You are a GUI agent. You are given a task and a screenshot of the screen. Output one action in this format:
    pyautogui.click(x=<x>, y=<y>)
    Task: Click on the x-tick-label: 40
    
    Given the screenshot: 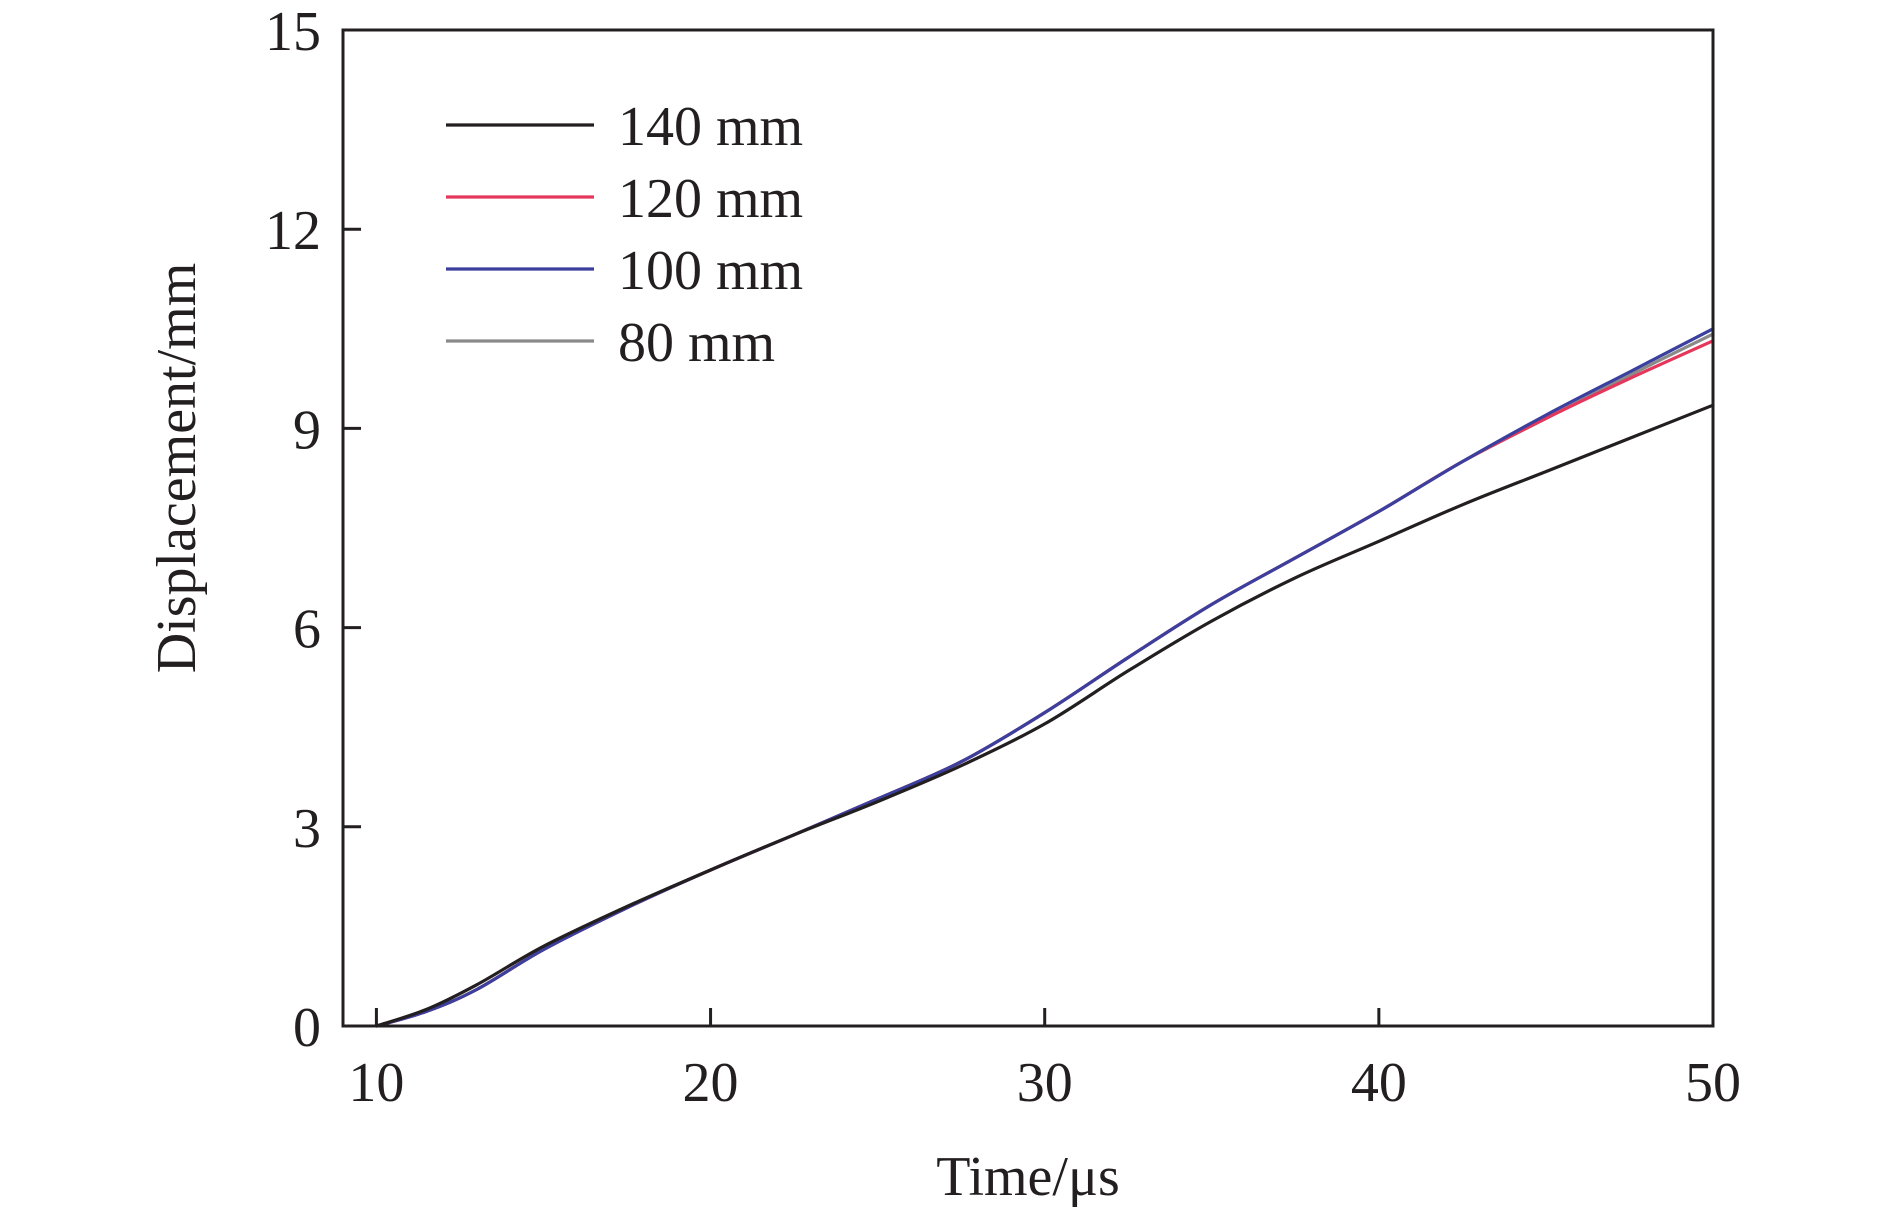 What is the action you would take?
    pyautogui.click(x=1379, y=1083)
    